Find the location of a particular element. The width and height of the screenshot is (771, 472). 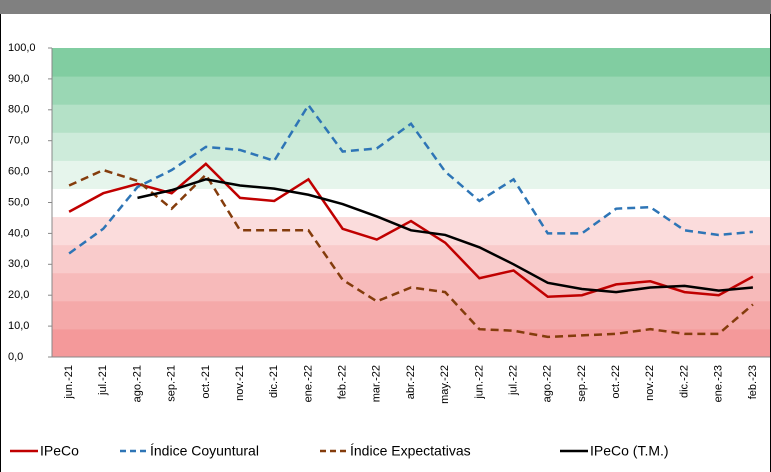

legend-label: IPeCo (T.M.) is located at coordinates (629, 451).